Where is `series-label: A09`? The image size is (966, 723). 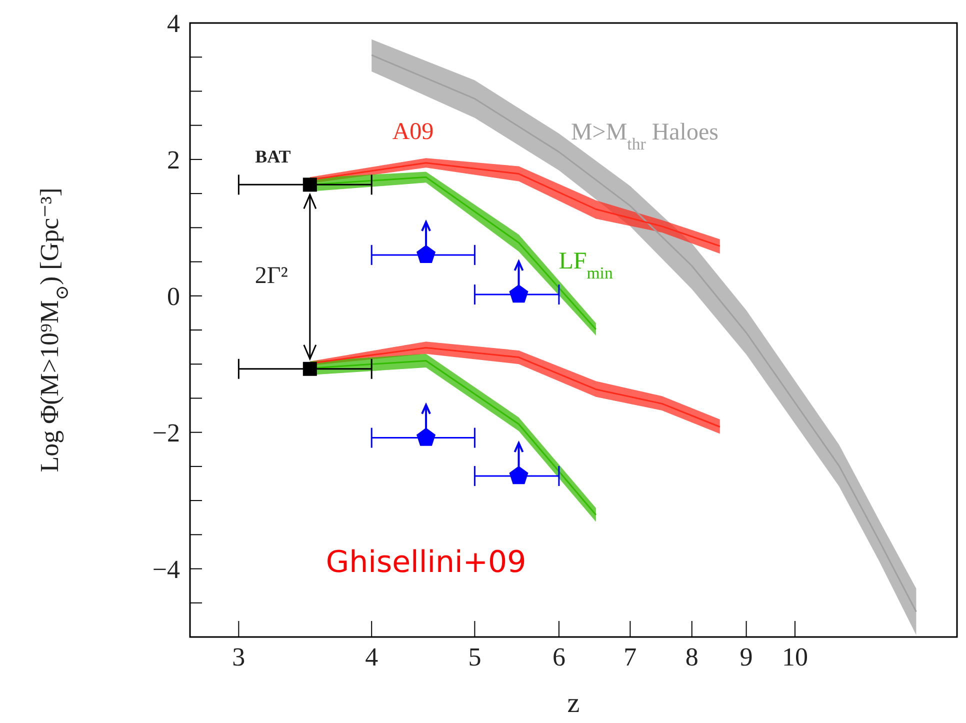
series-label: A09 is located at coordinates (413, 131).